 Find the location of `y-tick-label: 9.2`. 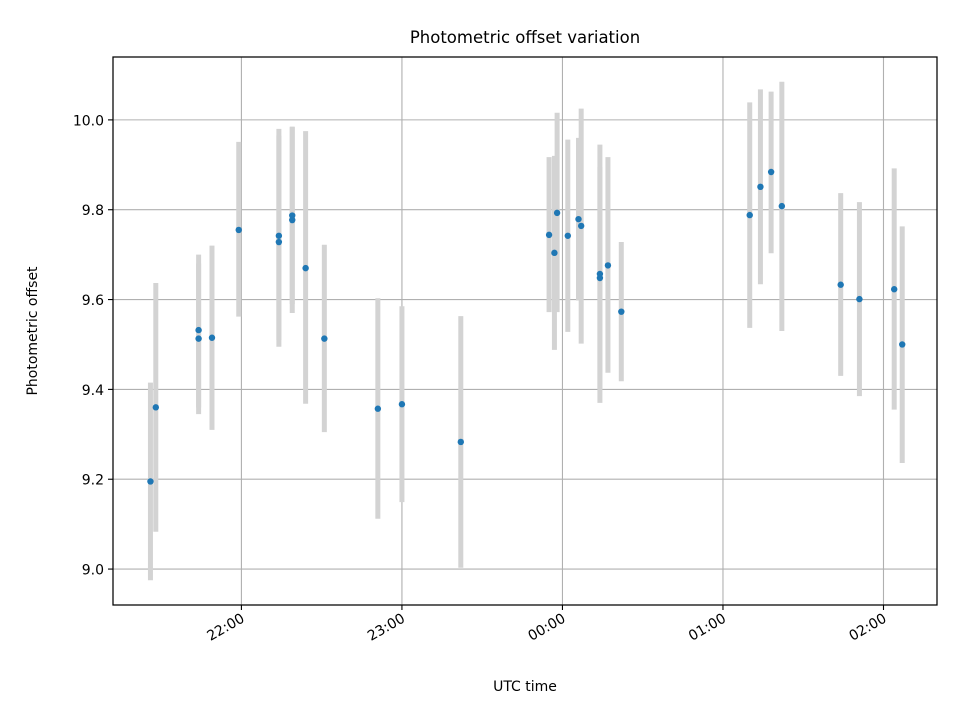

y-tick-label: 9.2 is located at coordinates (93, 481).